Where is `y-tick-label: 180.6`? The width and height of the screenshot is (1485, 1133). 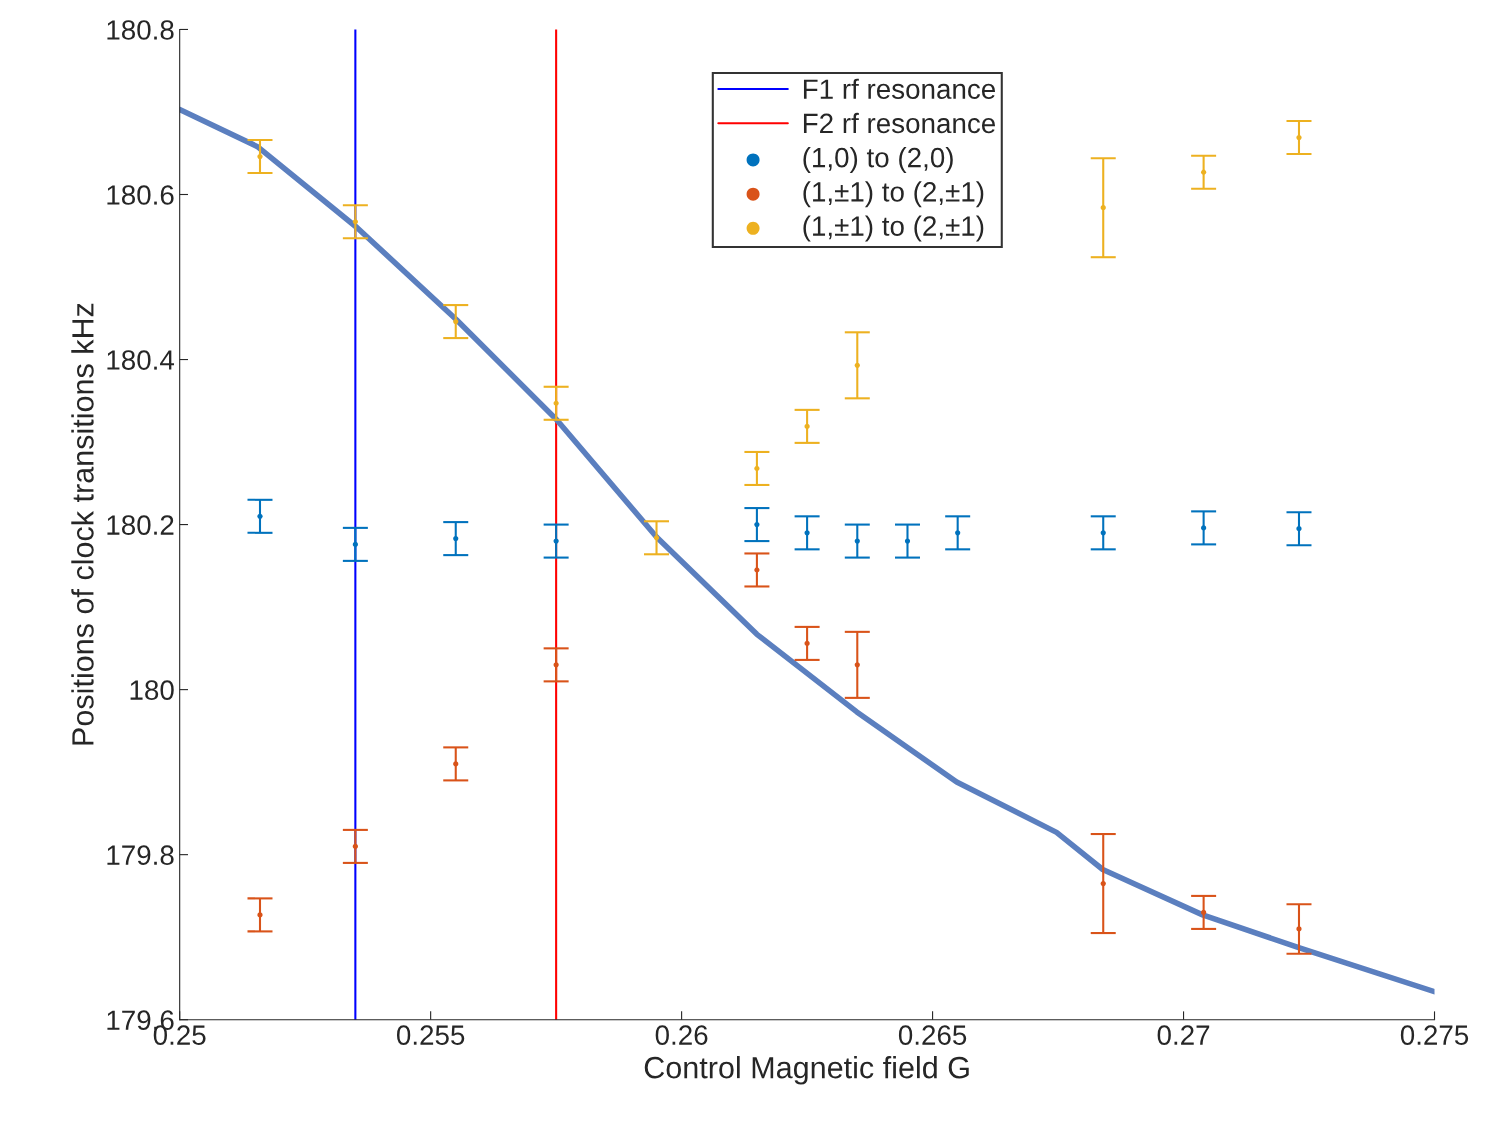
y-tick-label: 180.6 is located at coordinates (140, 195).